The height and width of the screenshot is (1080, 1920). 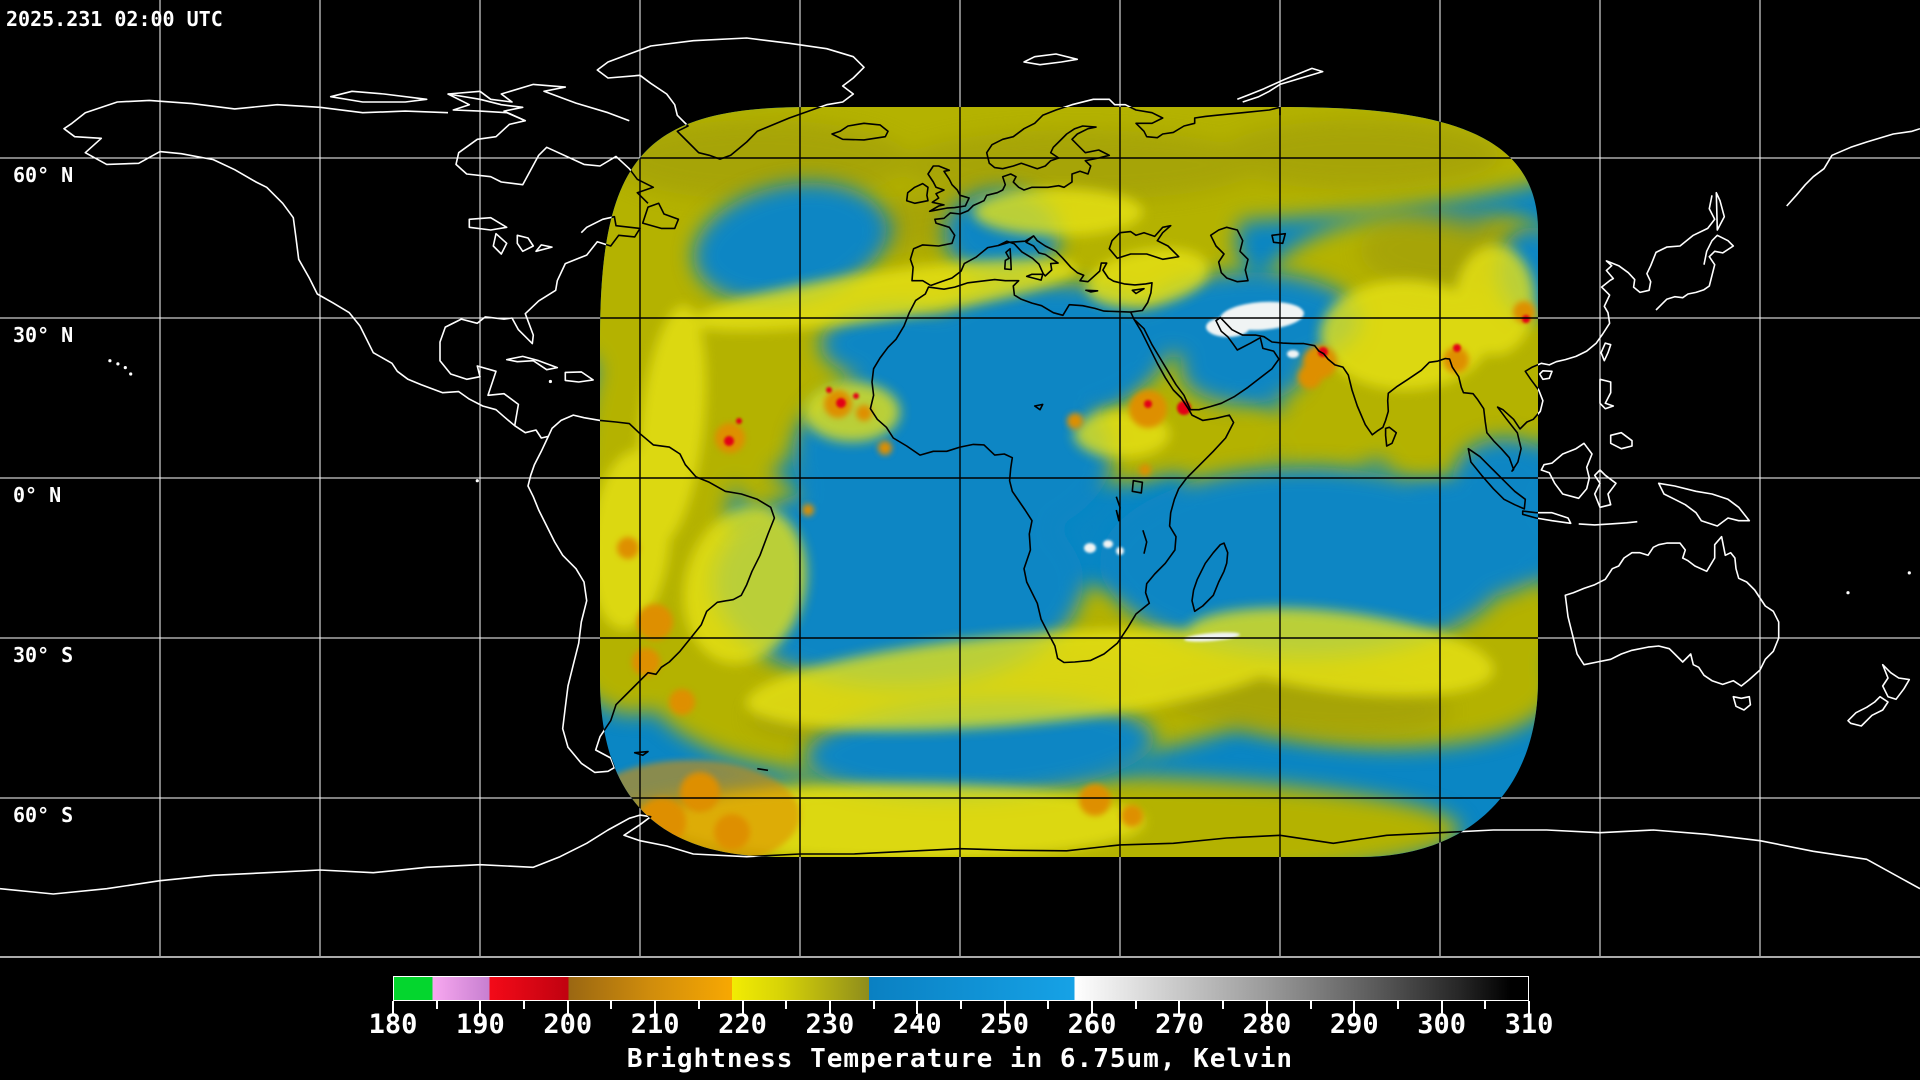 What do you see at coordinates (43, 655) in the screenshot?
I see `latitude-label-30s: 30° S` at bounding box center [43, 655].